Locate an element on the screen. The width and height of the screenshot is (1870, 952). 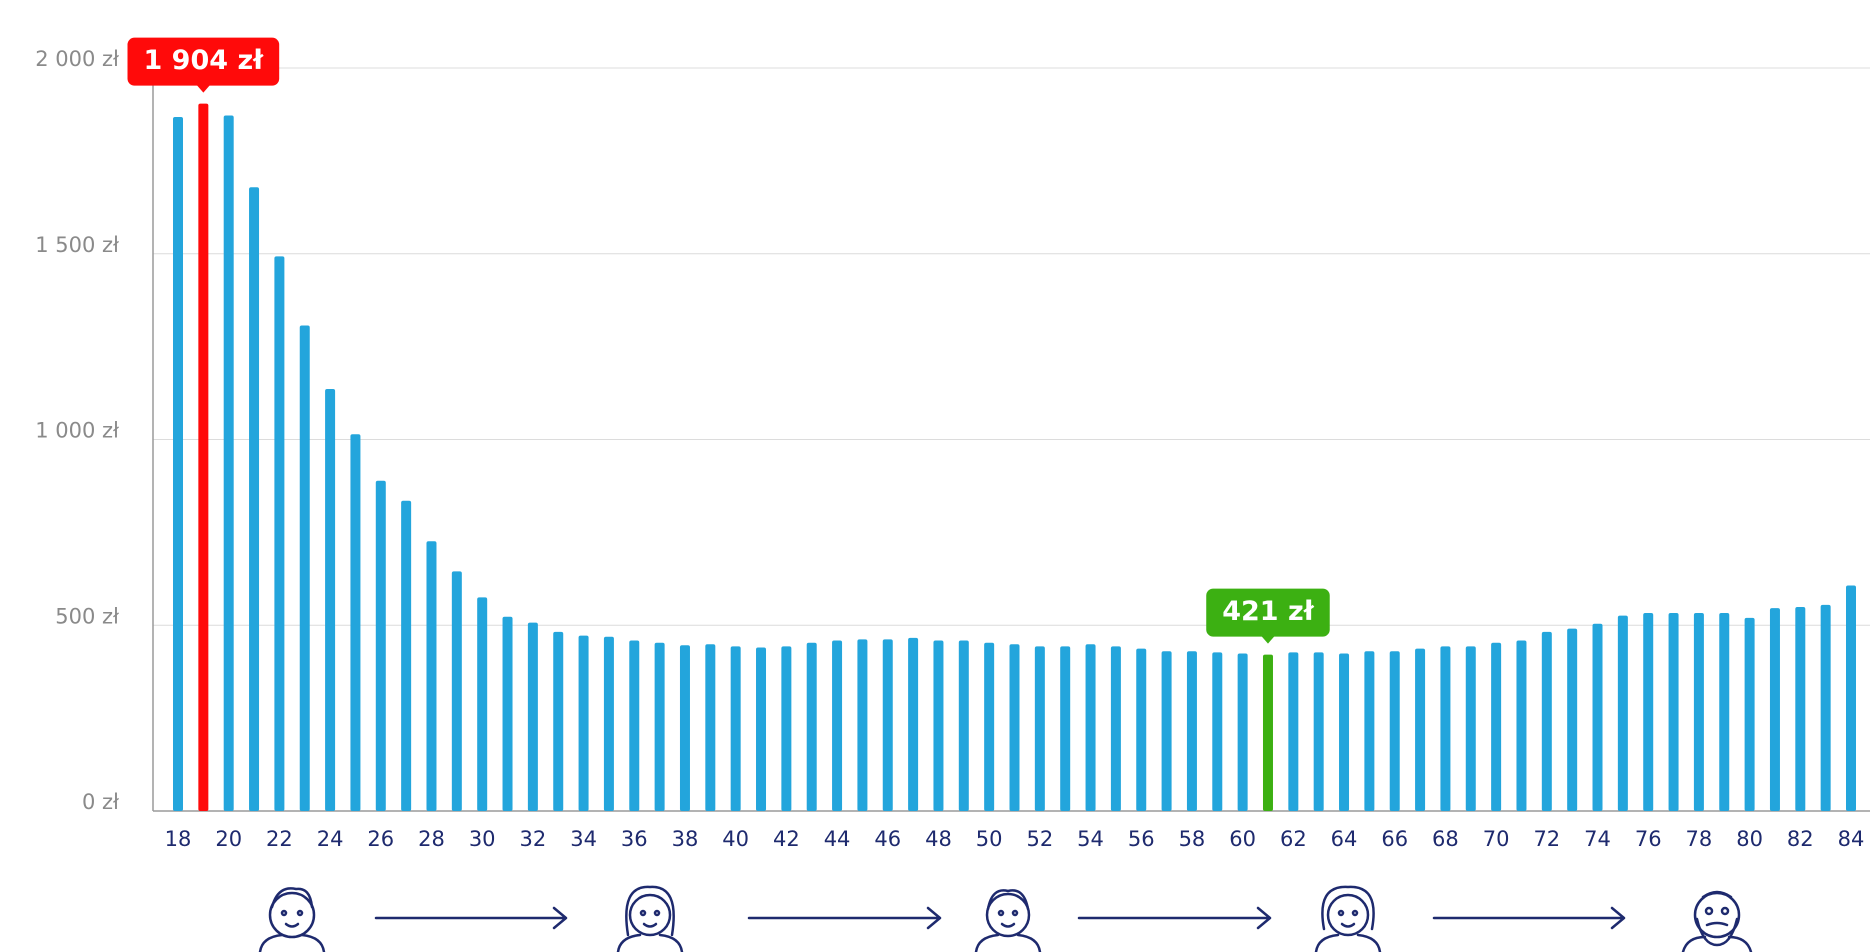
x-tick-label: 74 is located at coordinates (1597, 839).